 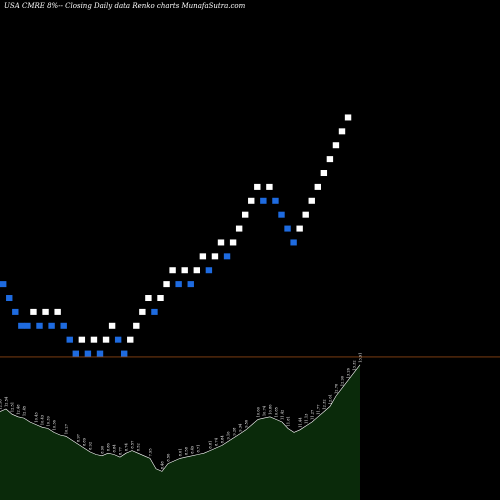 I want to click on volume-label: 8.57, so click(x=133, y=444).